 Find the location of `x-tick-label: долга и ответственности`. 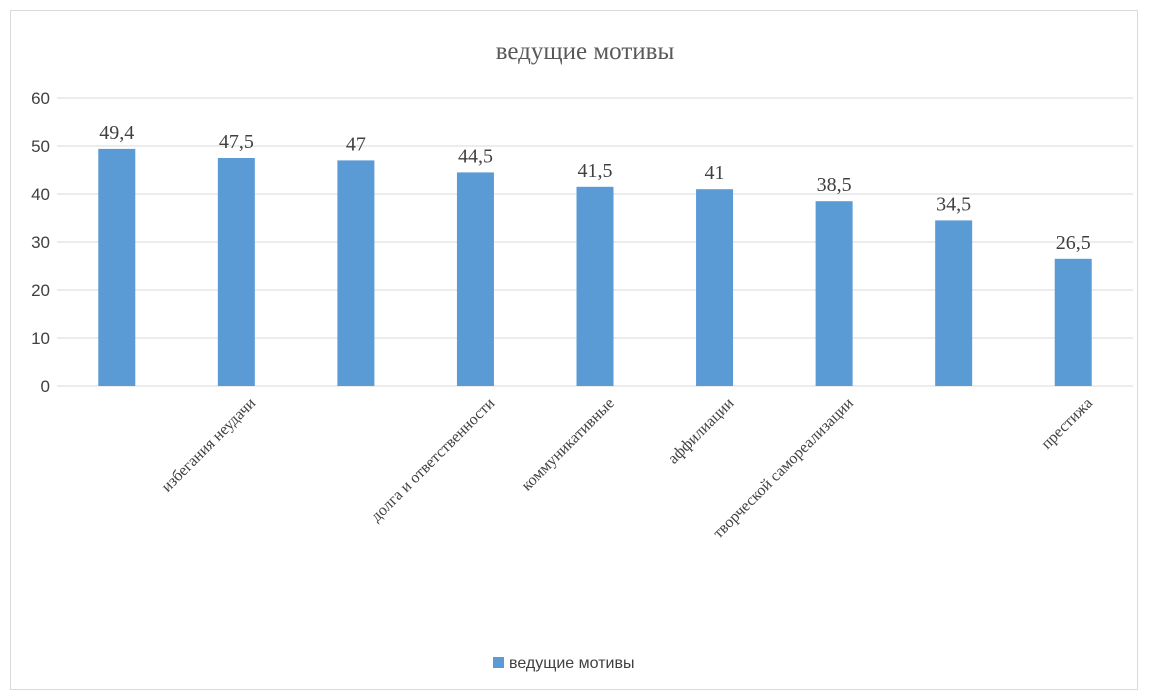

x-tick-label: долга и ответственности is located at coordinates (433, 460).